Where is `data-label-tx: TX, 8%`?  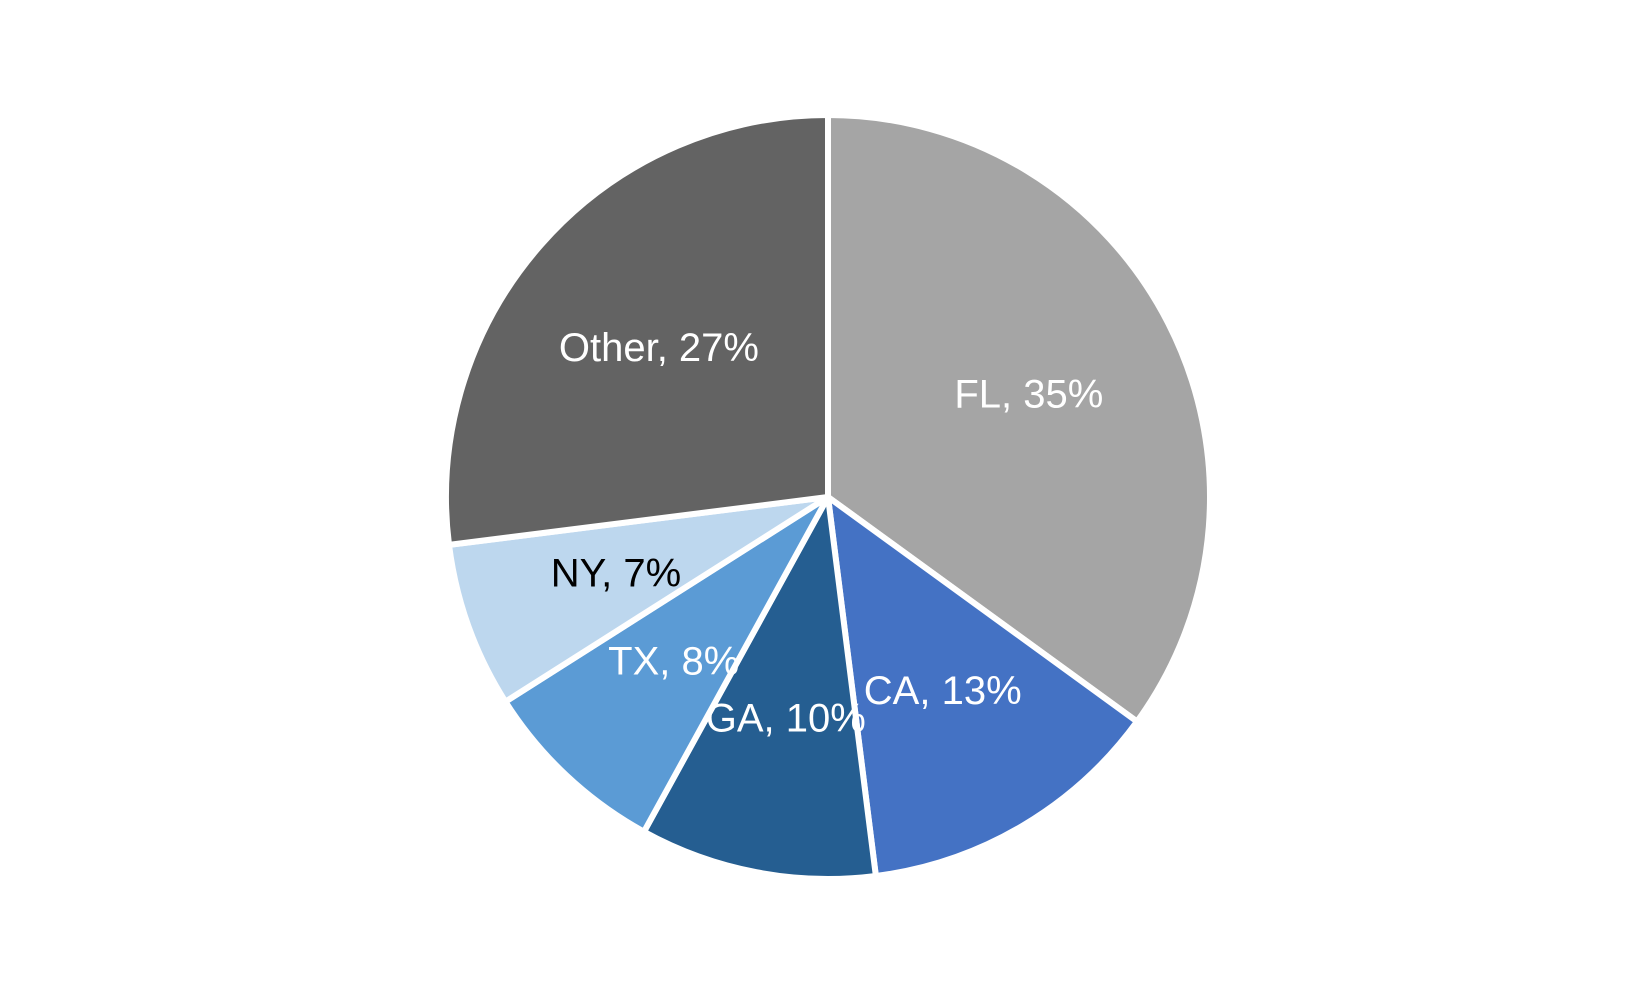 data-label-tx: TX, 8% is located at coordinates (673, 661).